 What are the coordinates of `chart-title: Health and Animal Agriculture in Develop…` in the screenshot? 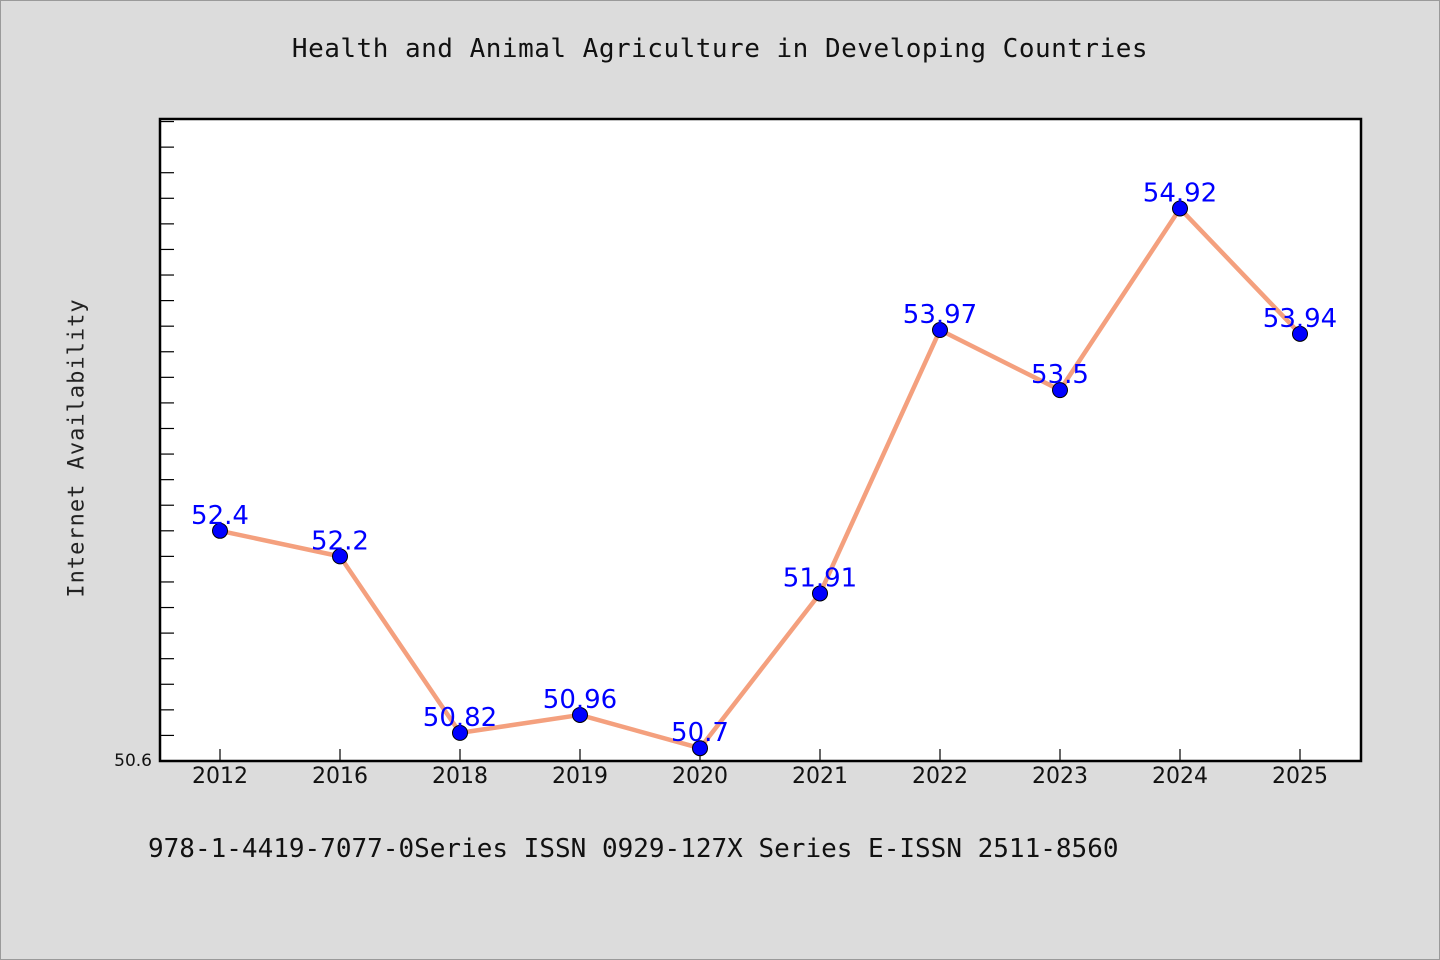 It's located at (720, 49).